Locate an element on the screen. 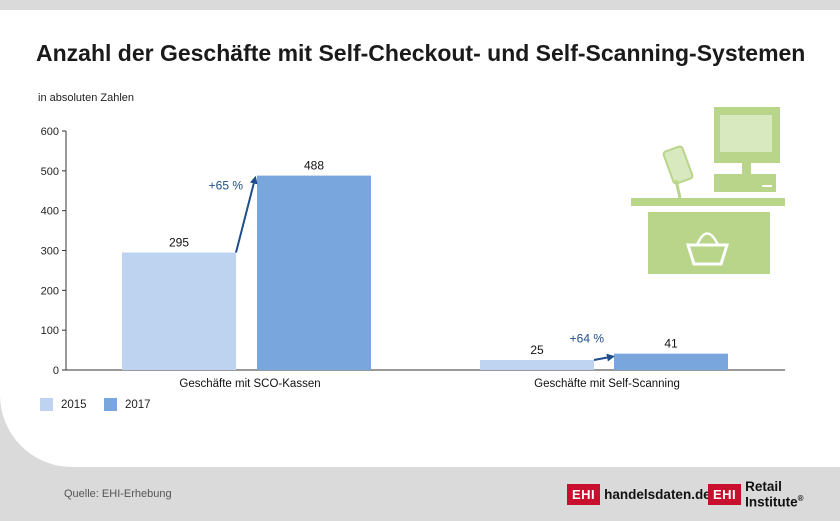 The image size is (840, 521). registered-mark: ® is located at coordinates (800, 498).